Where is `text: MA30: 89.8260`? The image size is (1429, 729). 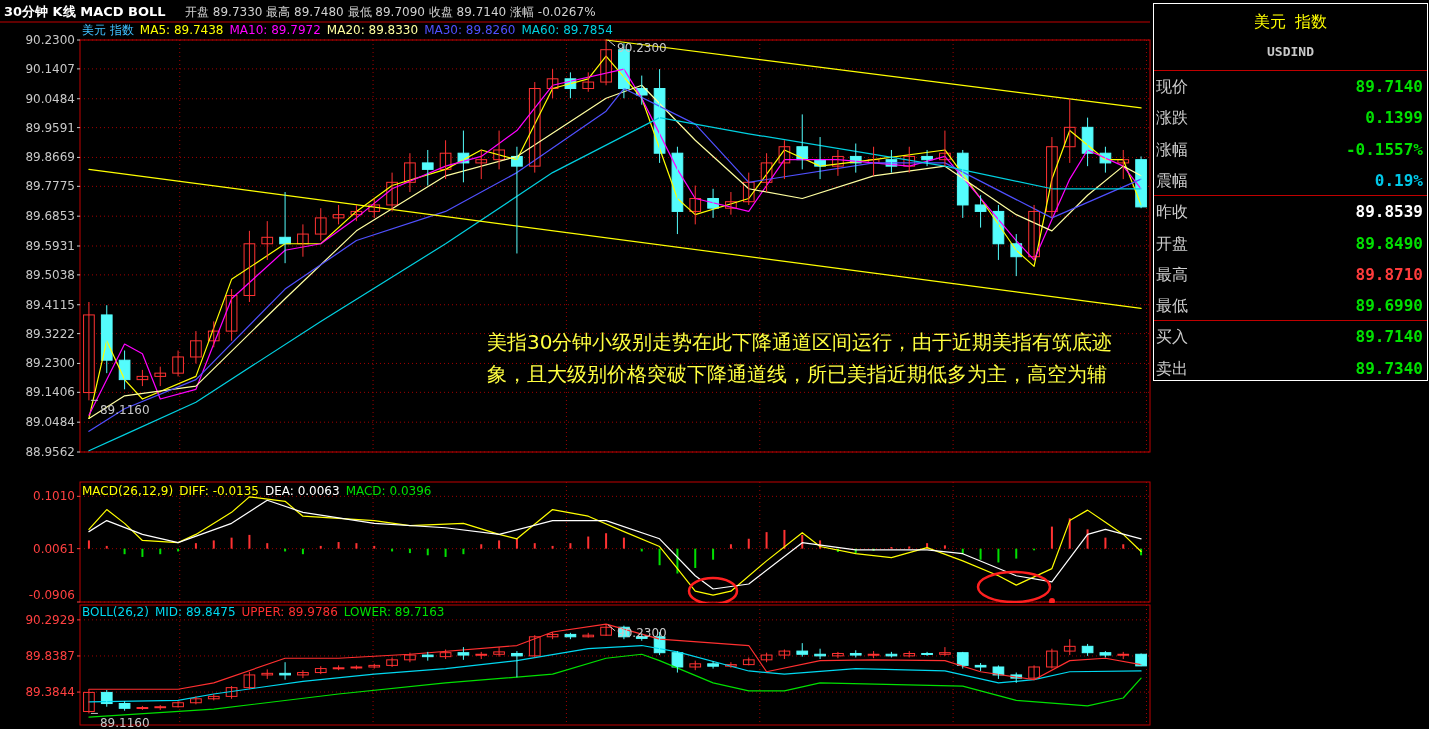
text: MA30: 89.8260 is located at coordinates (470, 30).